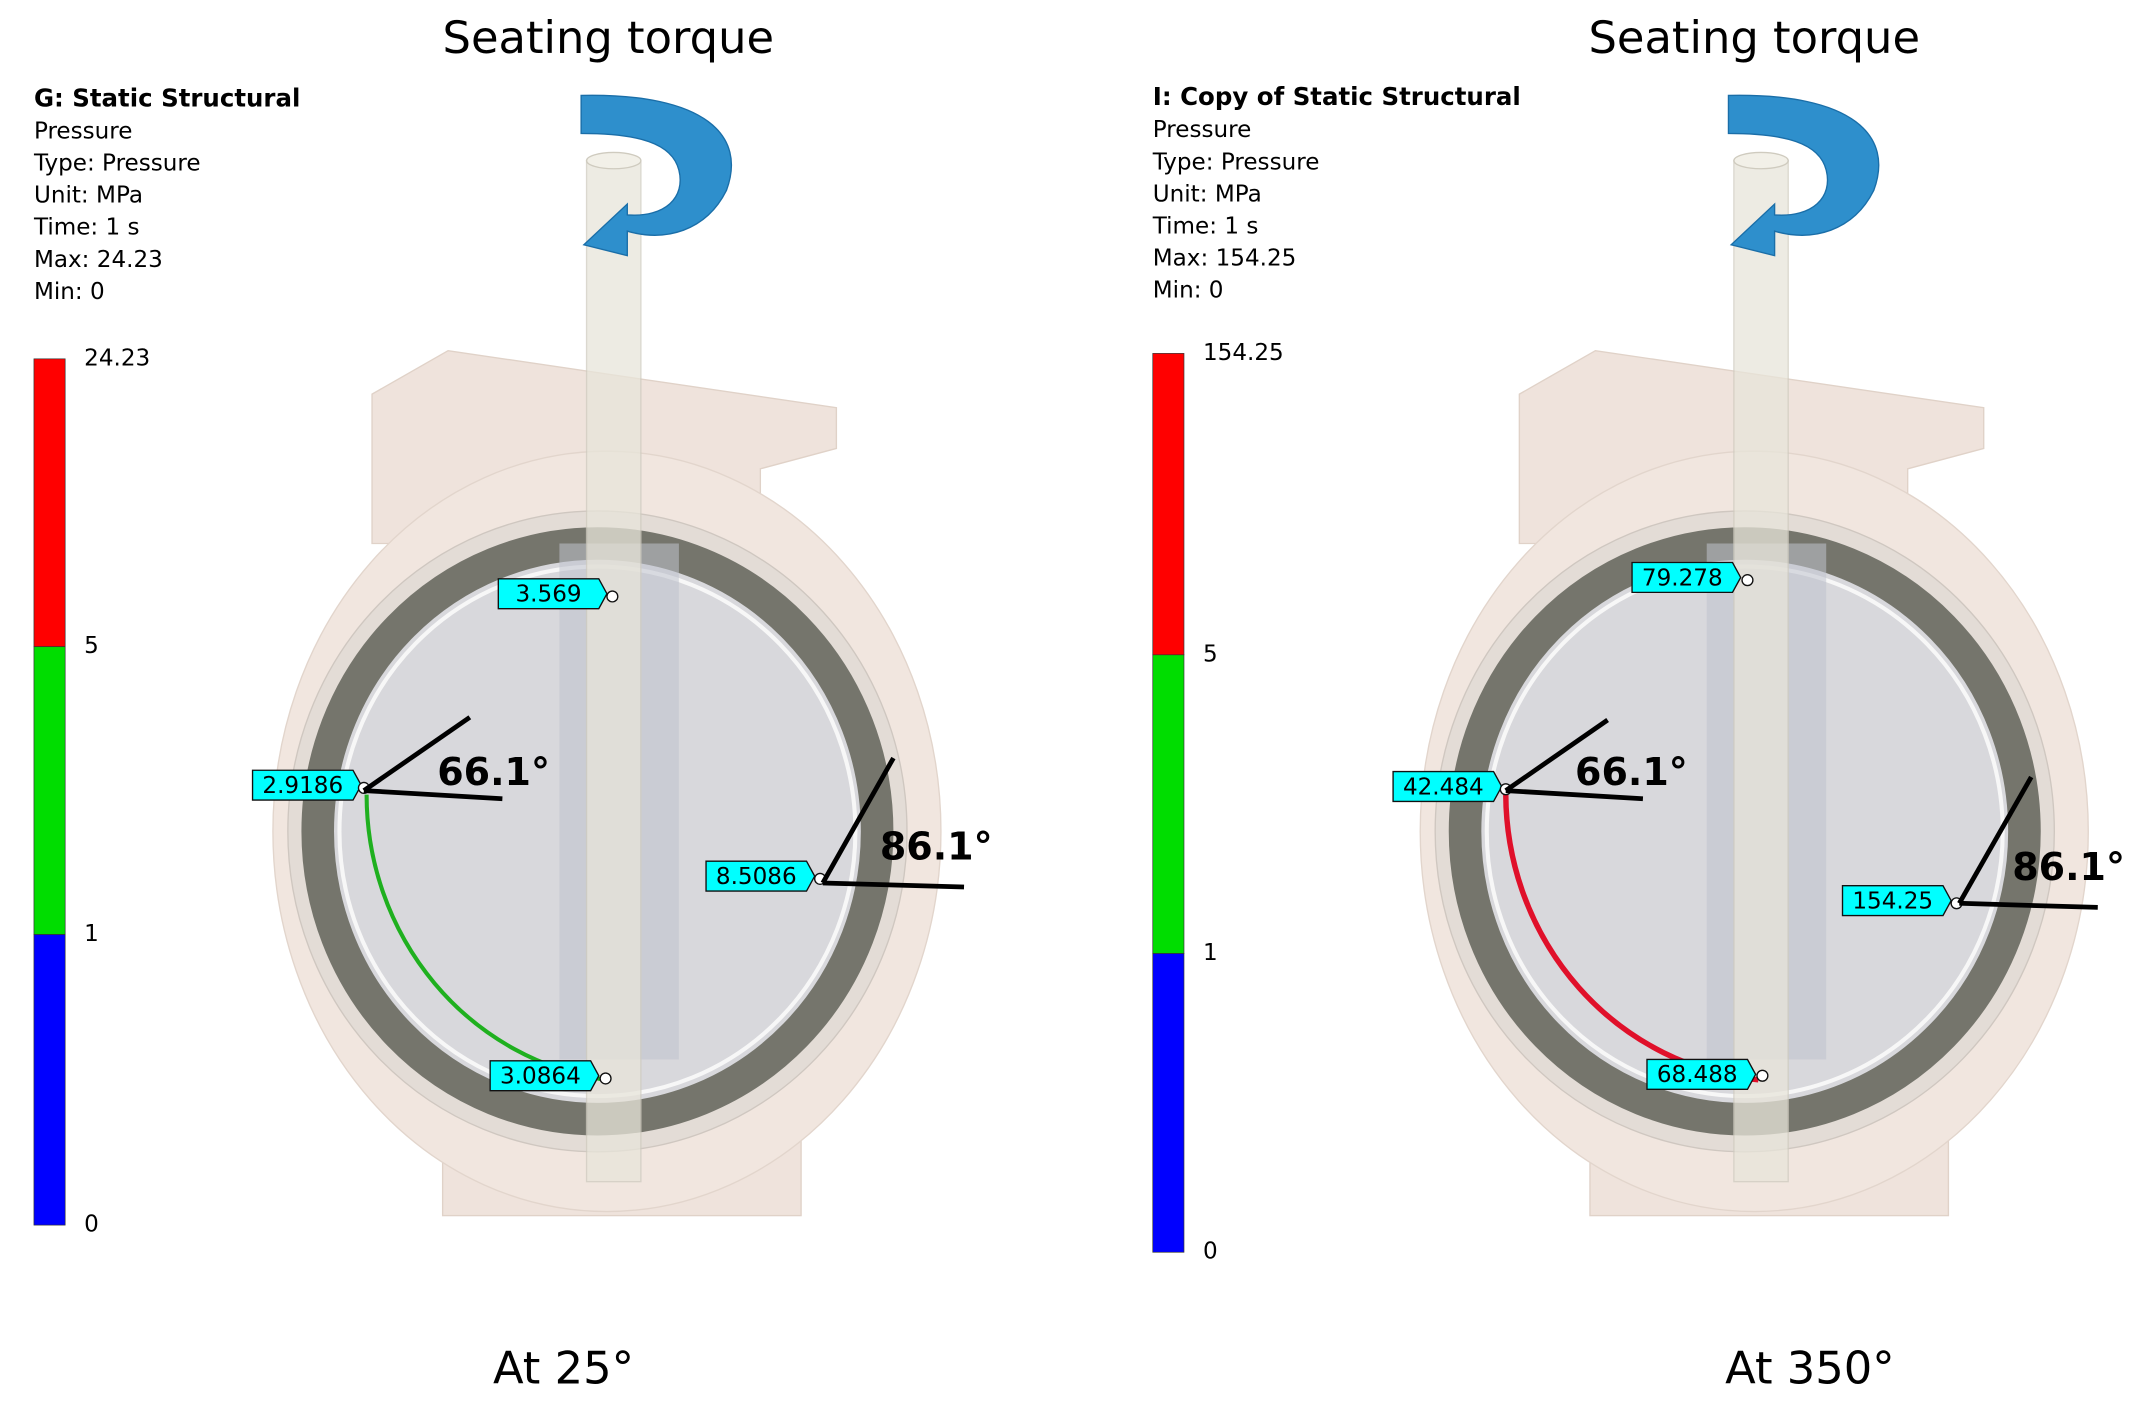 The height and width of the screenshot is (1421, 2129). Describe the element at coordinates (1443, 787) in the screenshot. I see `probe-value: 42.484` at that location.